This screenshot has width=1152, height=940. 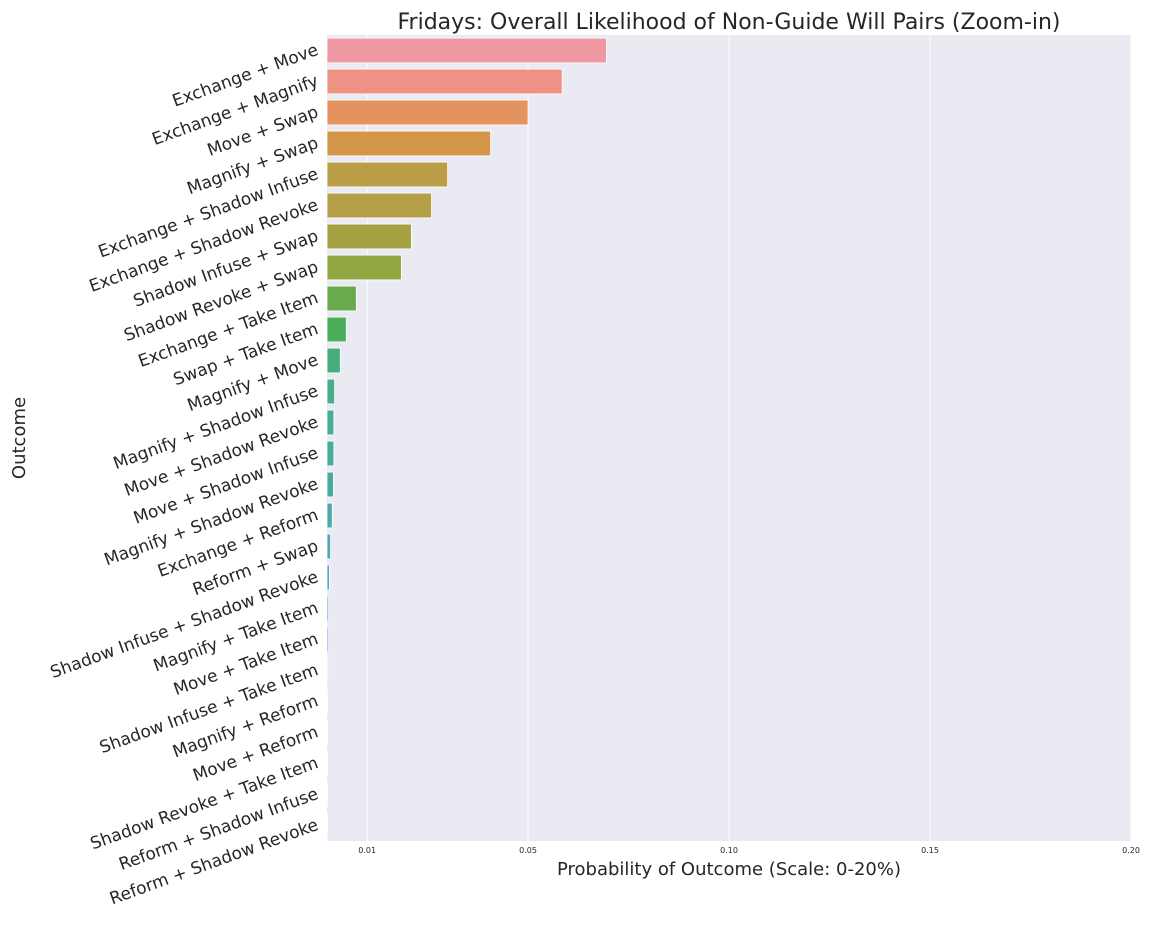 I want to click on x-axis-label: Probability of Outcome (Scale: 0-20%), so click(x=729, y=869).